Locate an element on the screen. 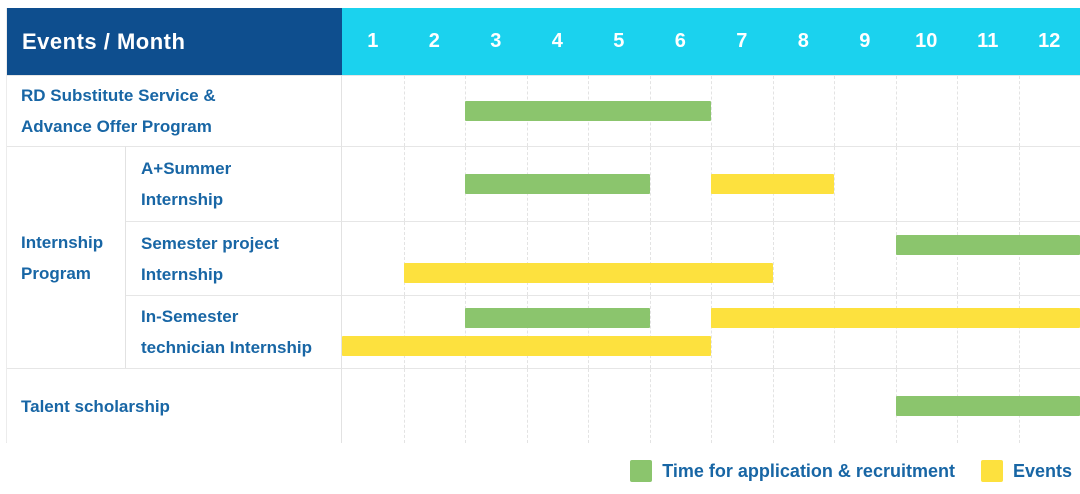  group-label-internship-program: Internship Program is located at coordinates (66, 257).